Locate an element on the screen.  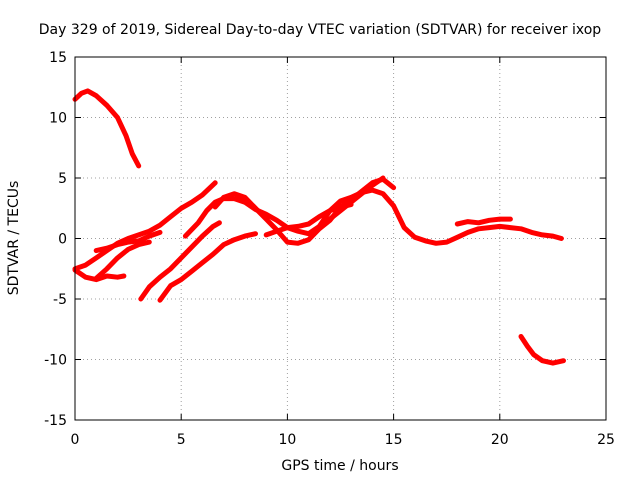
x-tick-label: 25 is located at coordinates (606, 440).